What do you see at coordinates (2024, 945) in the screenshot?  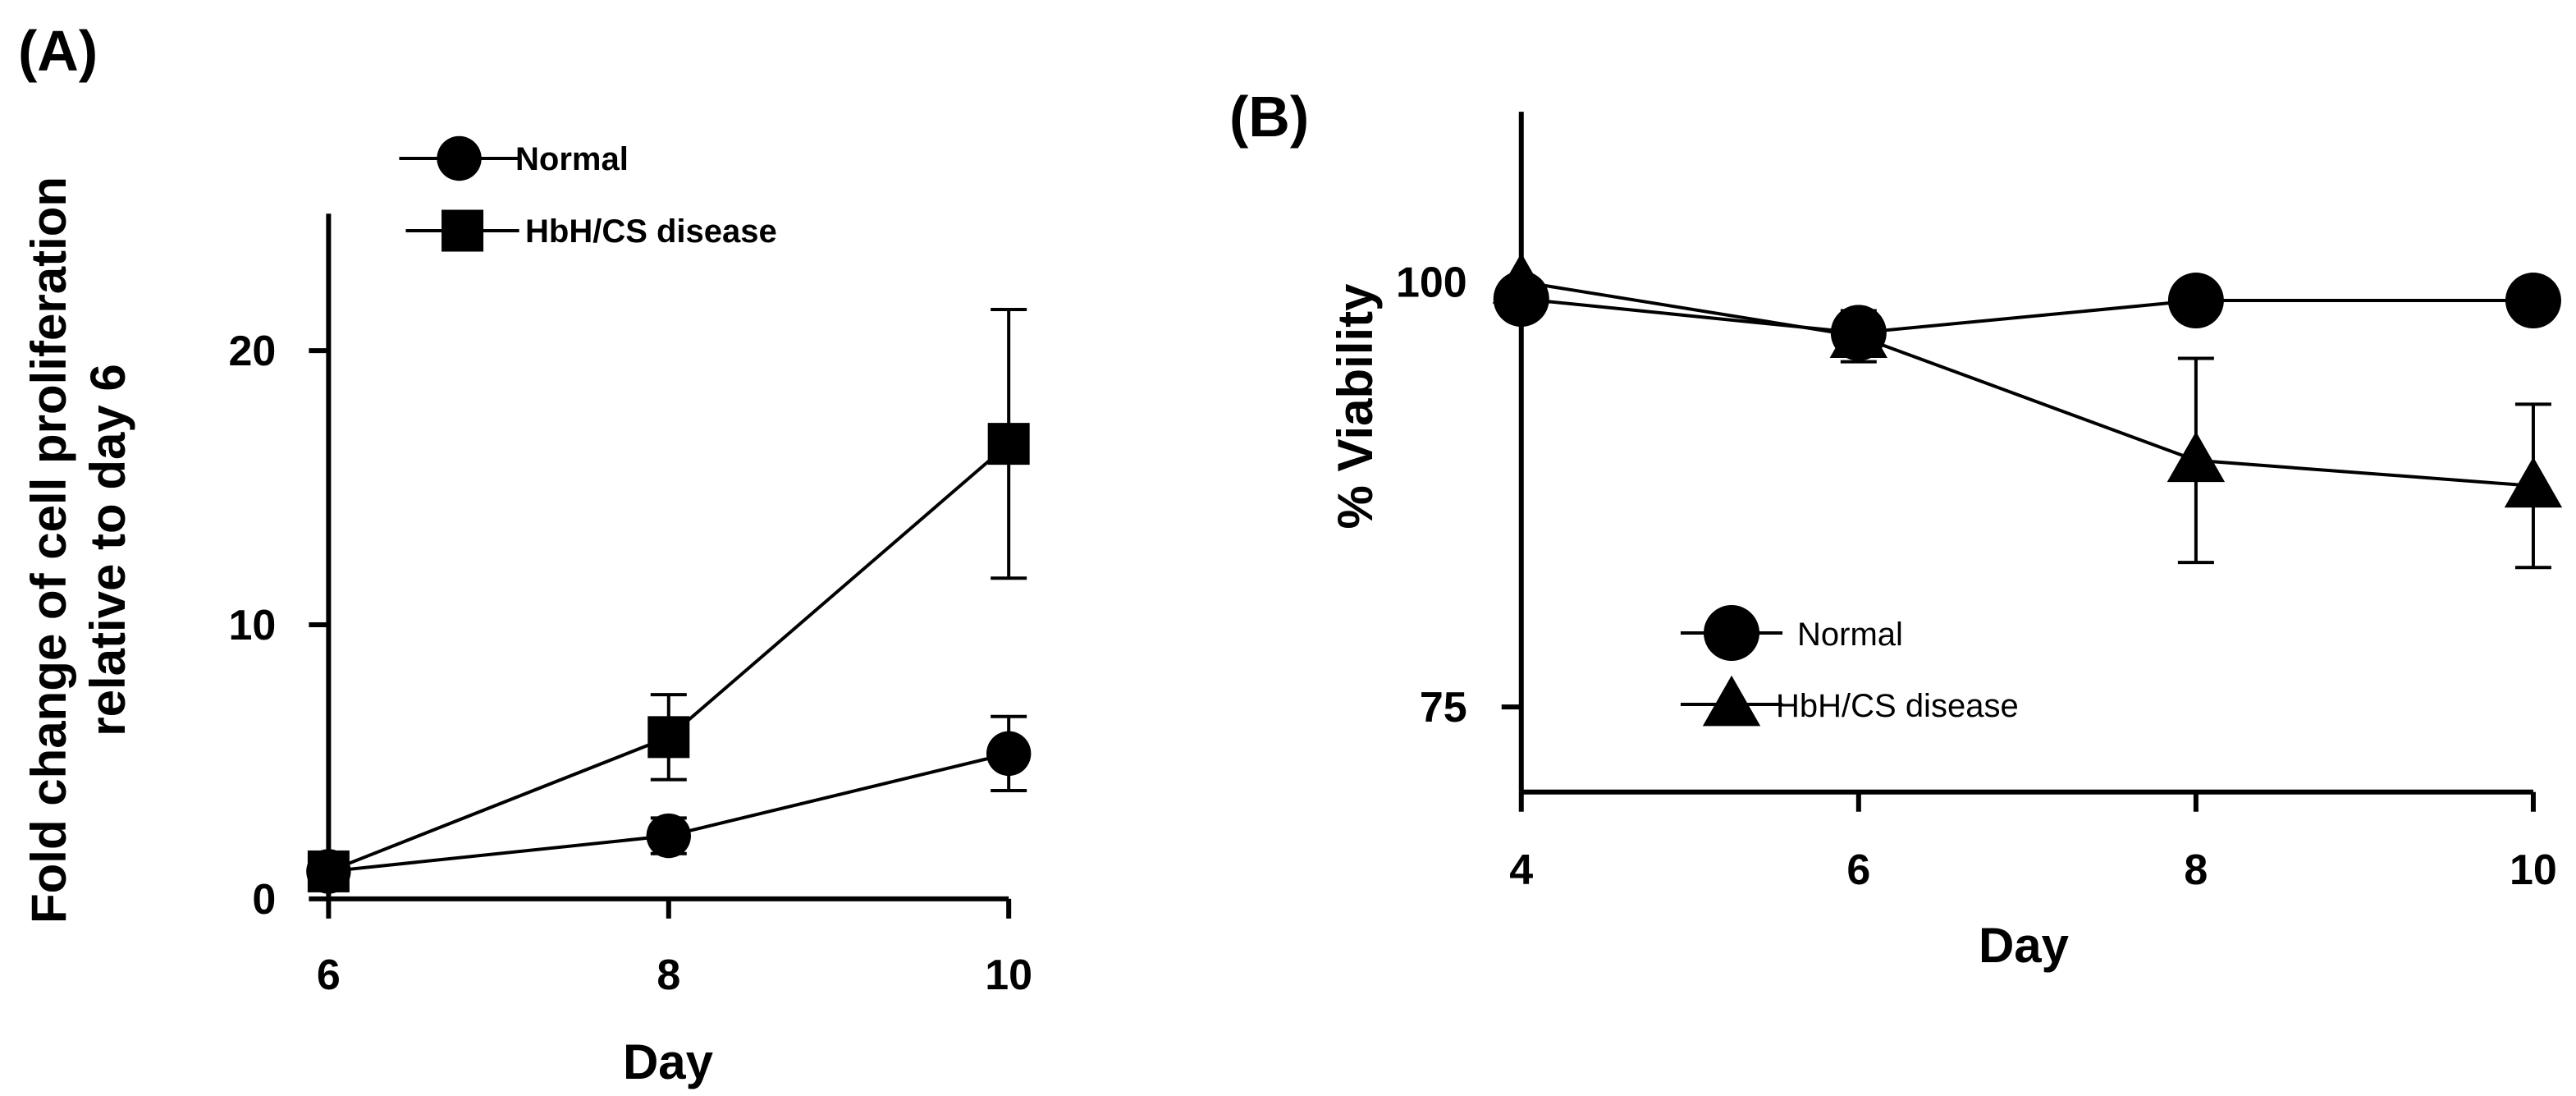 I see `panel-b-xlabel: Day` at bounding box center [2024, 945].